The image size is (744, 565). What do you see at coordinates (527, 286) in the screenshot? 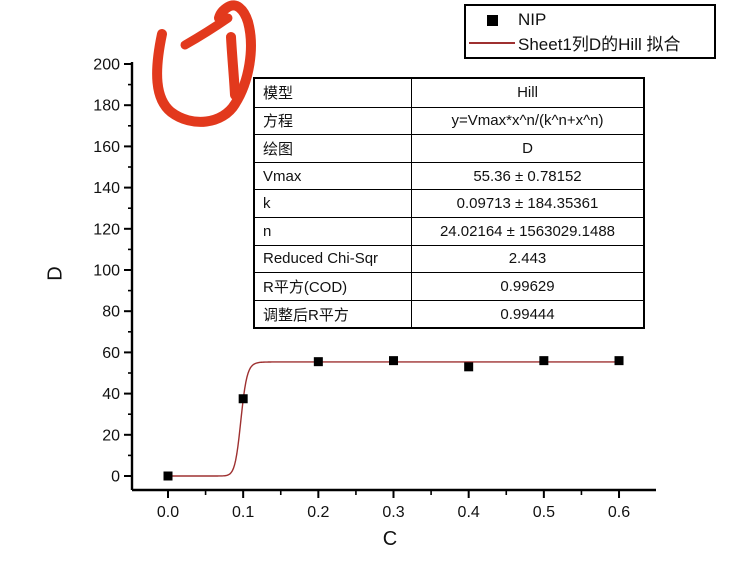
I see `fit-table-row-value: 0.99629` at bounding box center [527, 286].